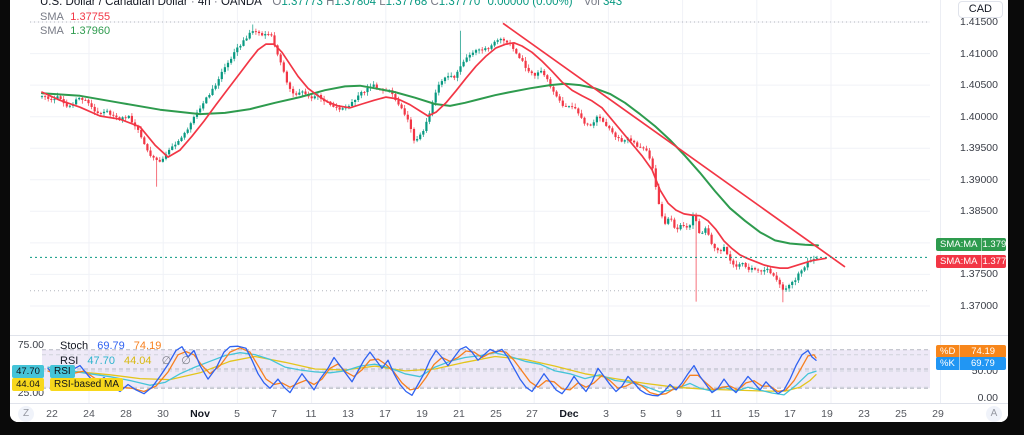 The height and width of the screenshot is (435, 1024). I want to click on stoch-legend: Stoch 69.79 74.19, so click(111, 346).